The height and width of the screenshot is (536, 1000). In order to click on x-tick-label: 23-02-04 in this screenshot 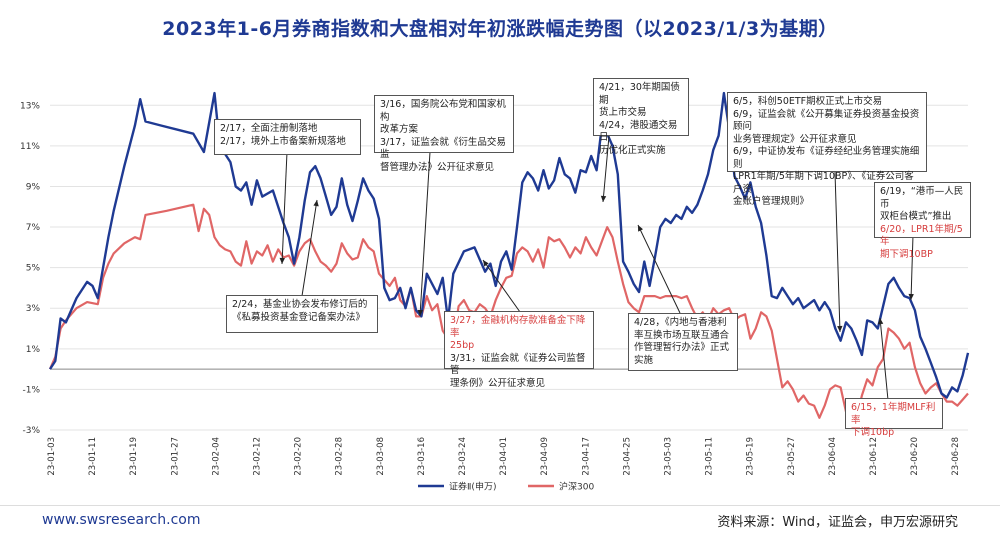, I will do `click(216, 456)`.